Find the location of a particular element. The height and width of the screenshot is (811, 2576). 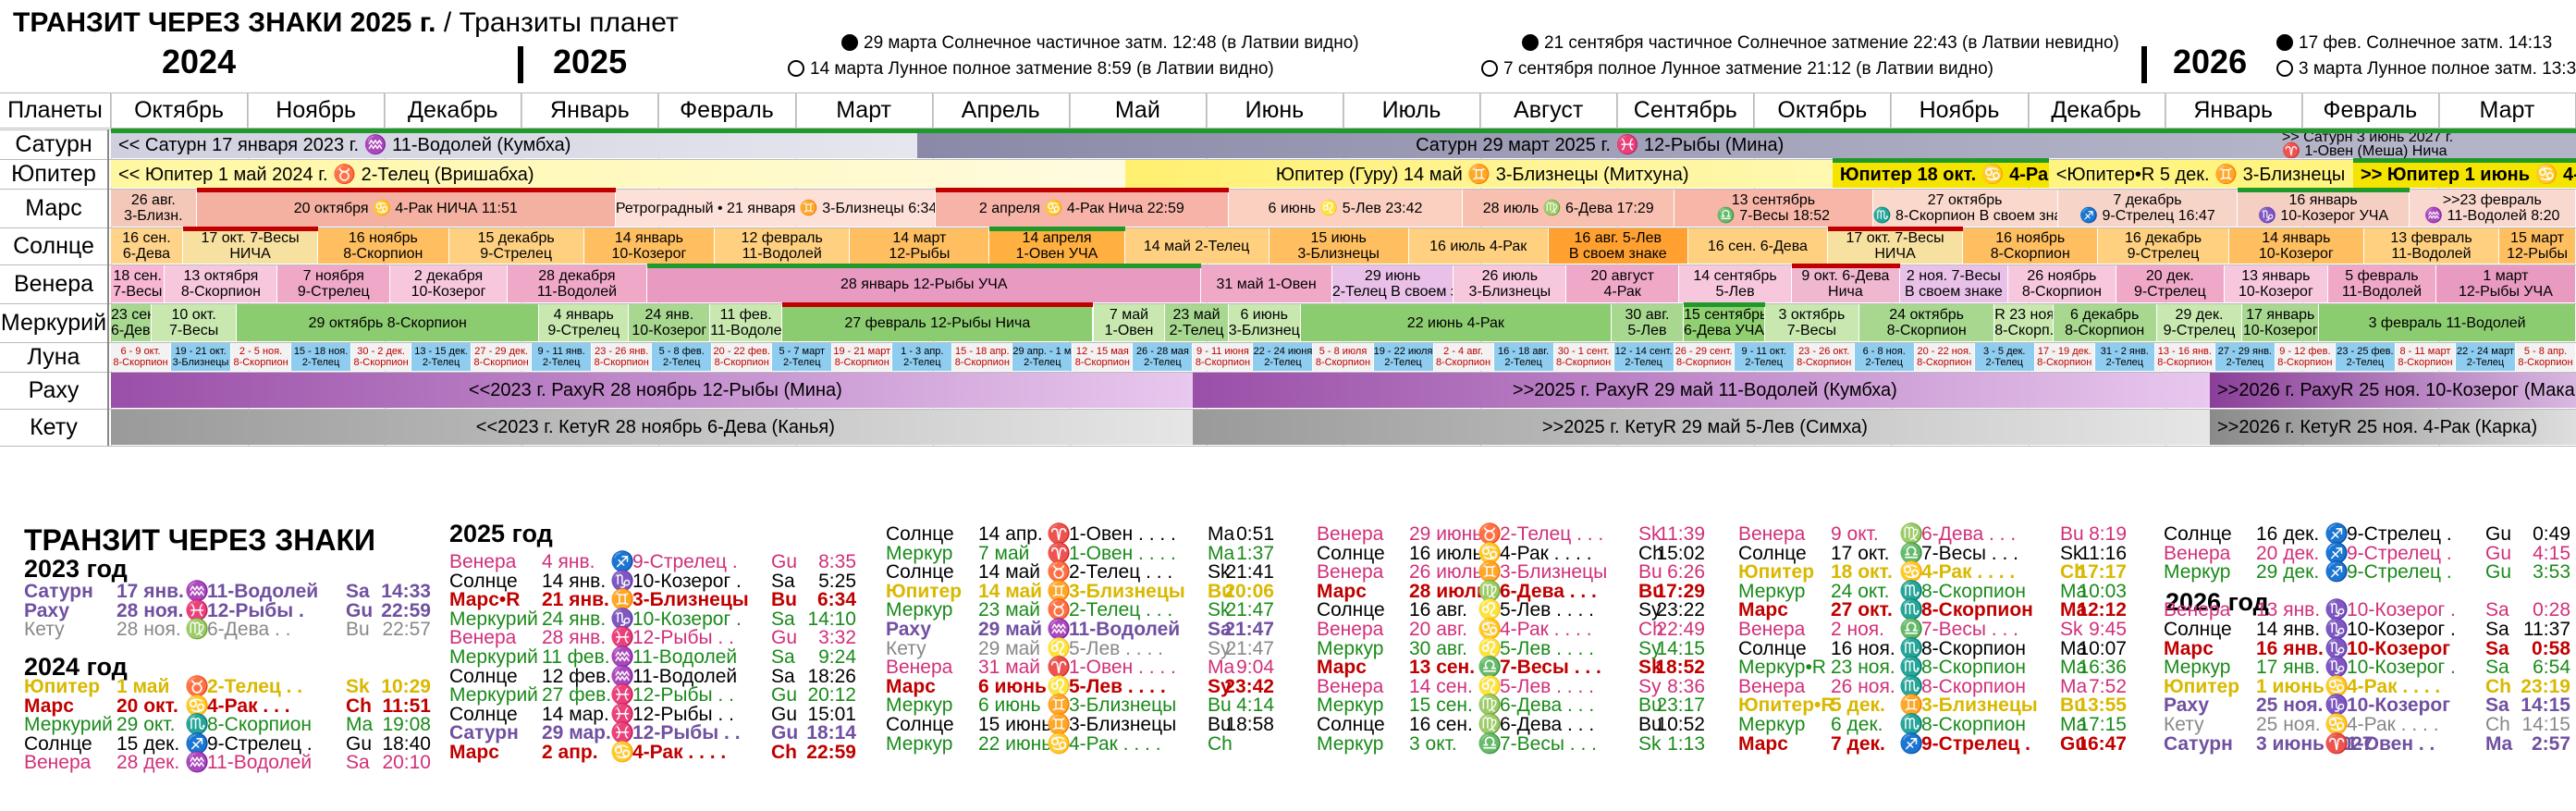

list-row: Меркур 6 июнь ♊3-Близнецы Bu 4:14 is located at coordinates (1080, 706).